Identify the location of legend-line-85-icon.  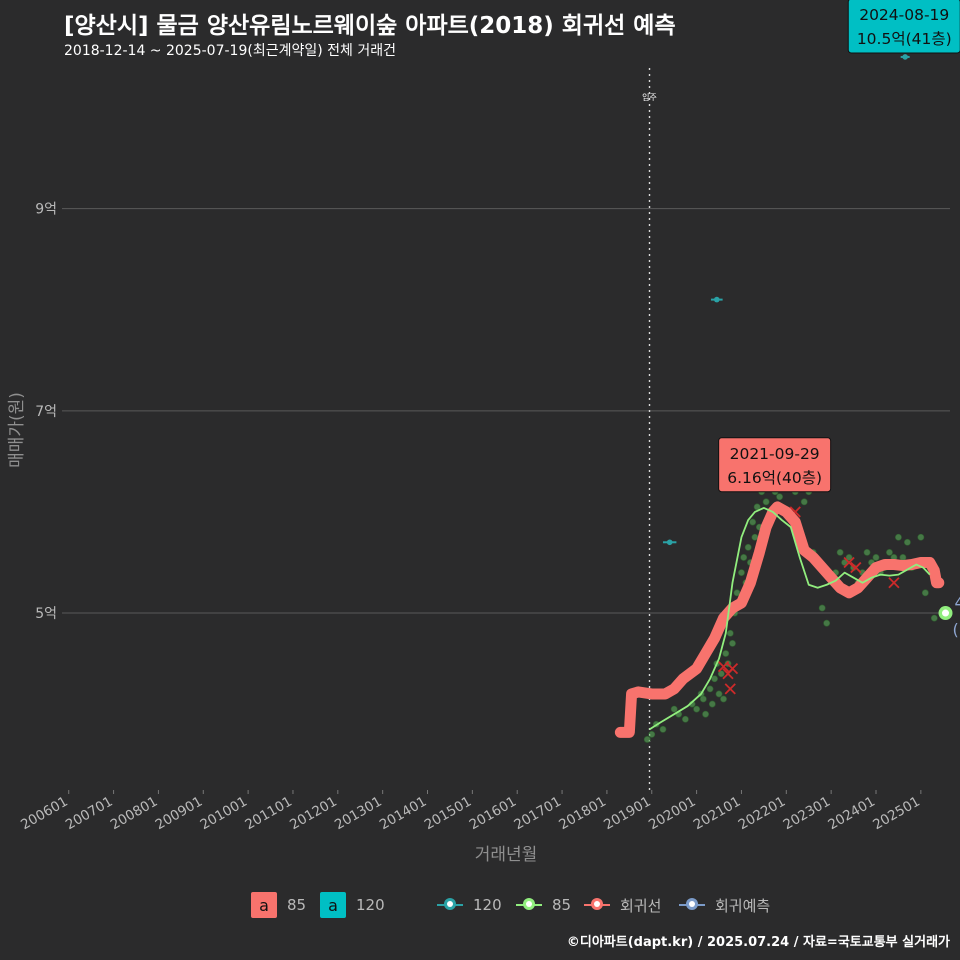
(529, 905).